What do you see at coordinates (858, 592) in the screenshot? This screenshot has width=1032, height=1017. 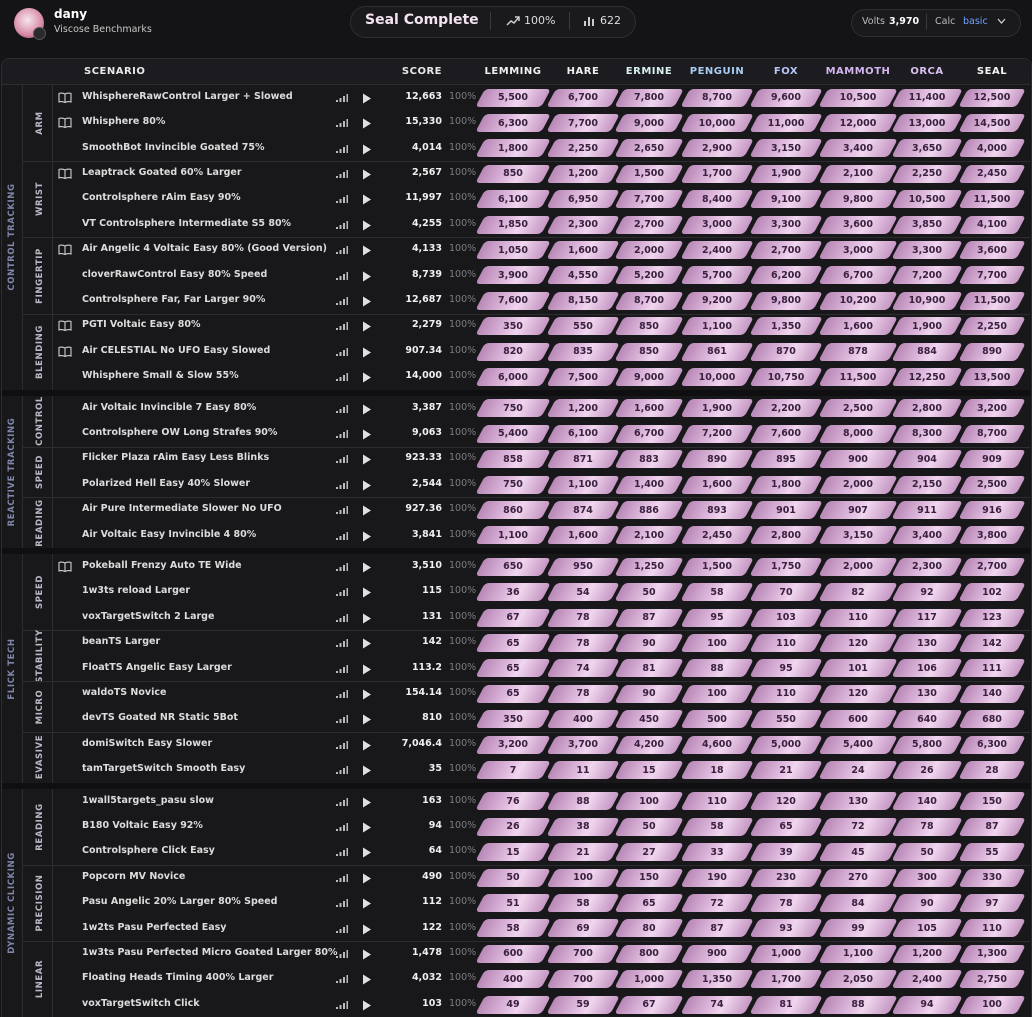 I see `rank-threshold: 82` at bounding box center [858, 592].